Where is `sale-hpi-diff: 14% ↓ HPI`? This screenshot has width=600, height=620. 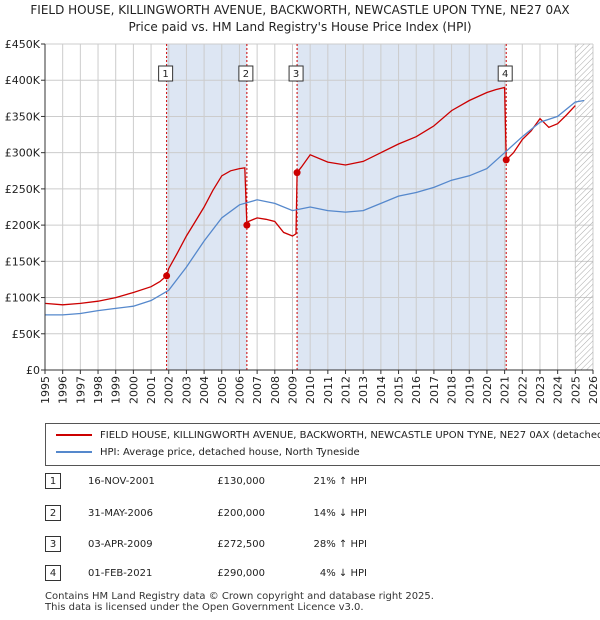
sale-hpi-diff: 14% ↓ HPI is located at coordinates (340, 513).